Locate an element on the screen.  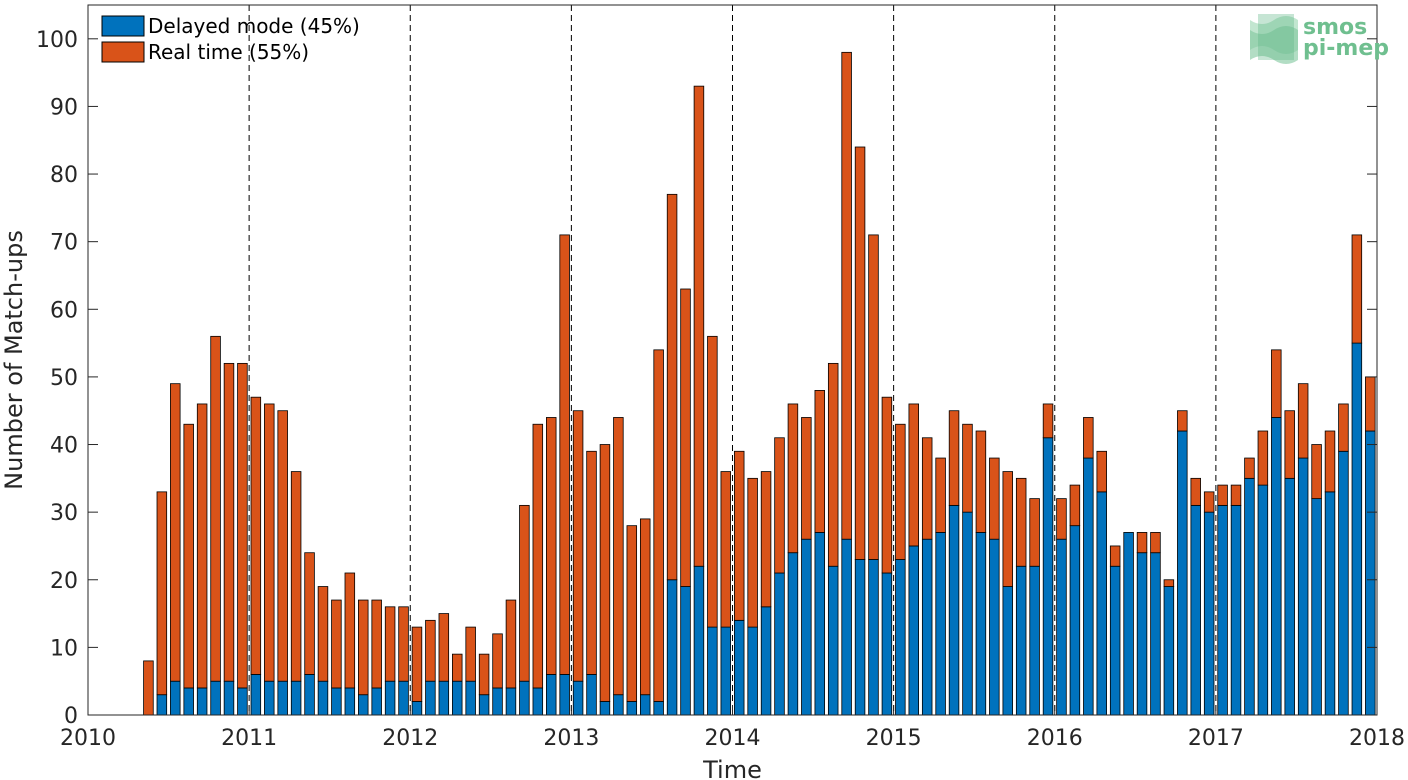
y-tick-label: 80 is located at coordinates (64, 175).